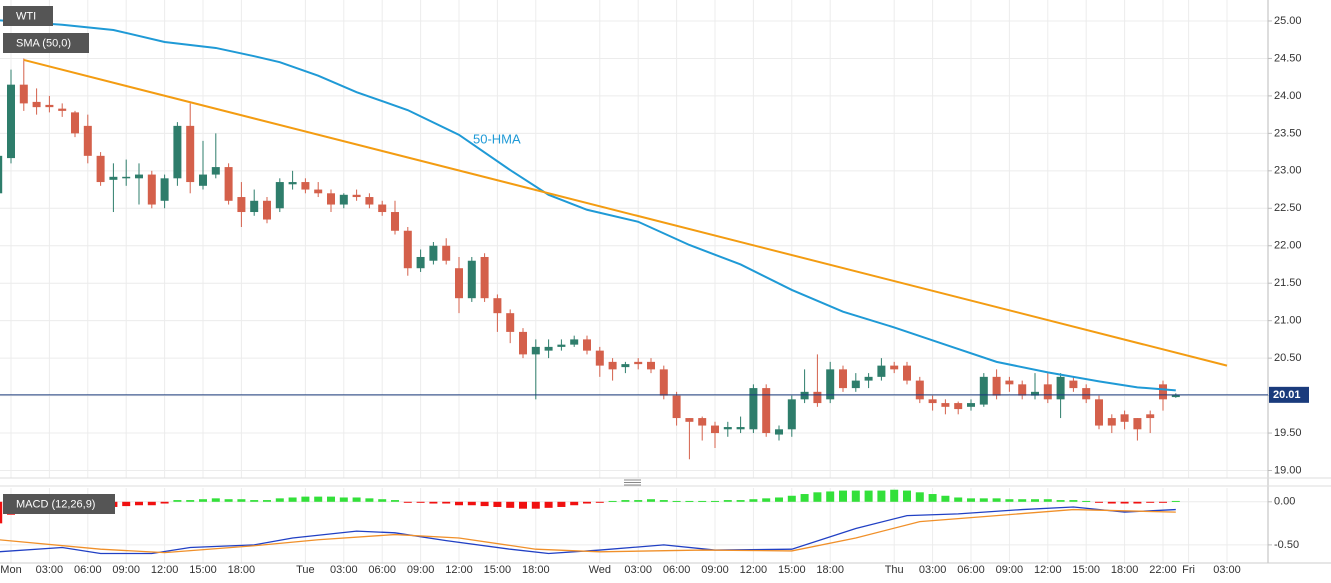  I want to click on y-tick-label: 22.00, so click(1288, 246).